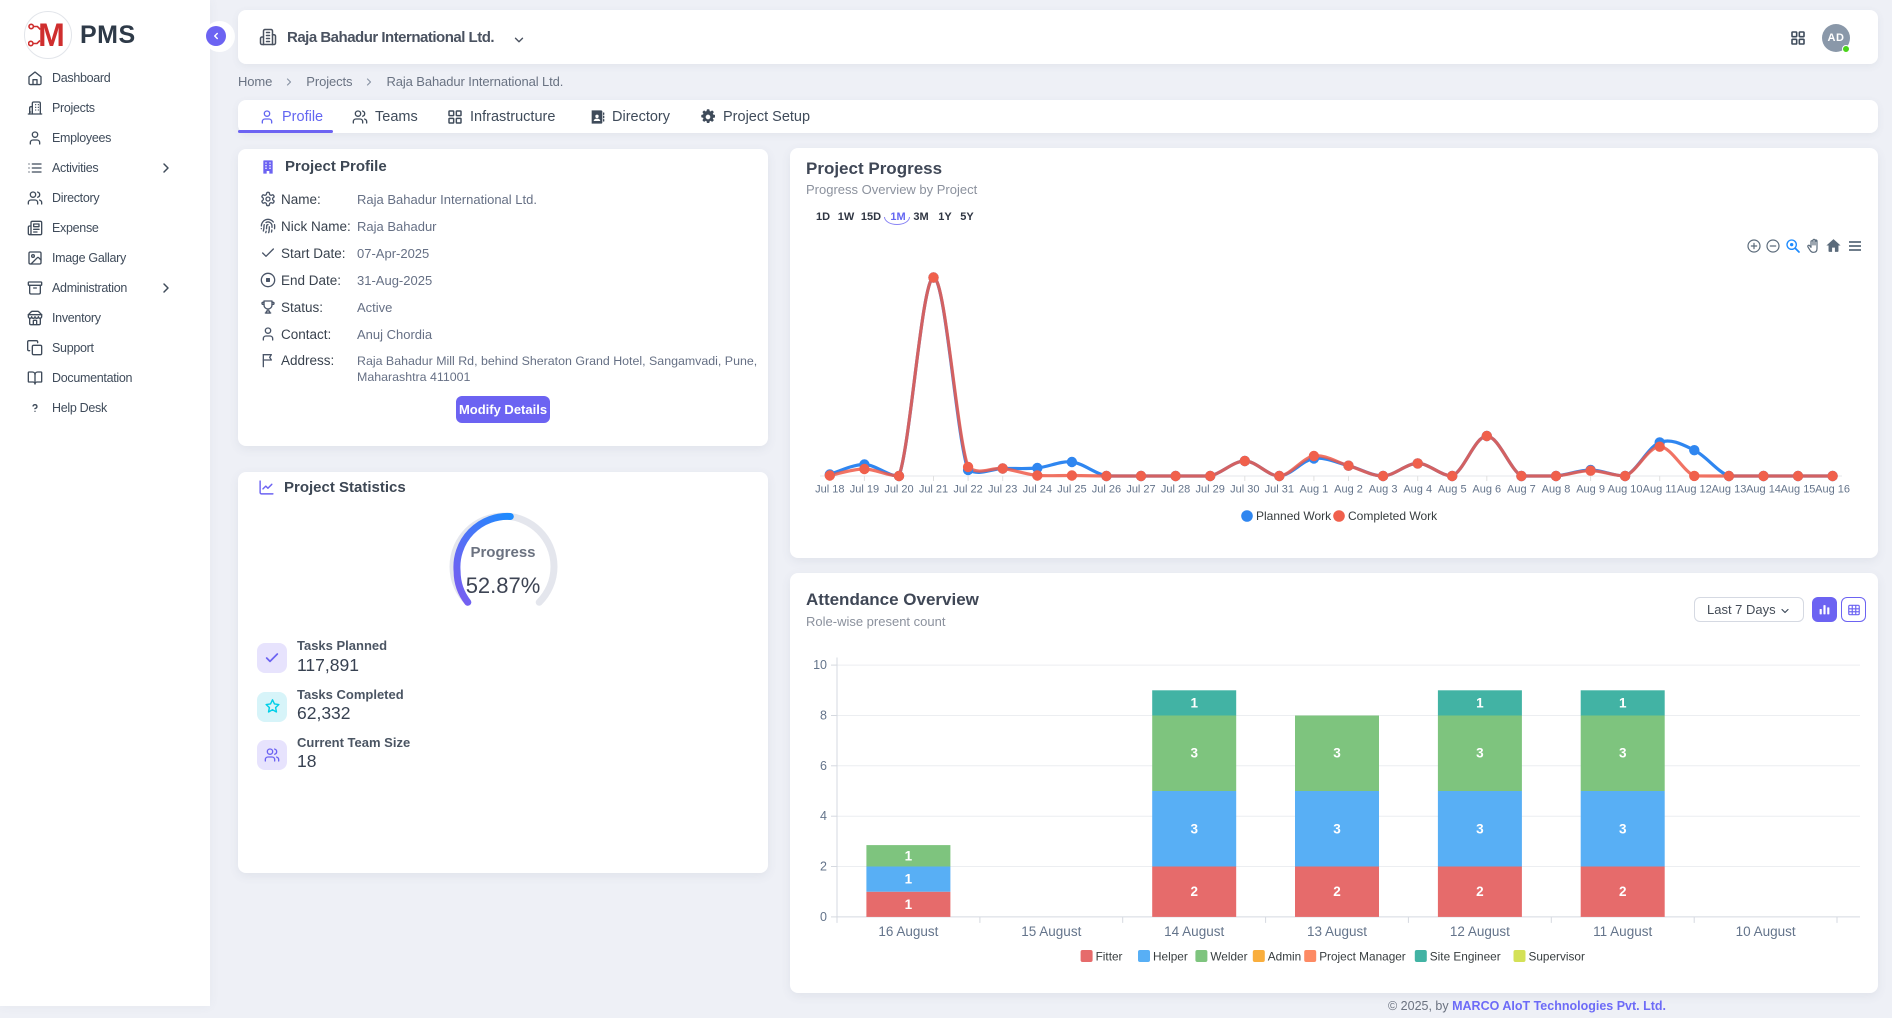 The height and width of the screenshot is (1018, 1892). What do you see at coordinates (1798, 490) in the screenshot?
I see `svg-text: Aug 15` at bounding box center [1798, 490].